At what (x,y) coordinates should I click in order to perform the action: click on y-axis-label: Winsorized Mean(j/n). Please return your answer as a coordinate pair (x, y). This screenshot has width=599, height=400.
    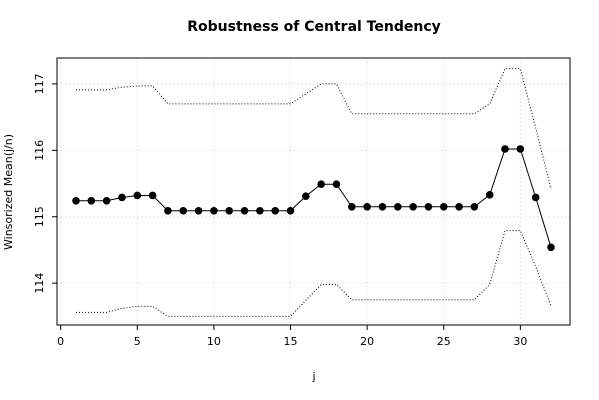
    Looking at the image, I should click on (8, 192).